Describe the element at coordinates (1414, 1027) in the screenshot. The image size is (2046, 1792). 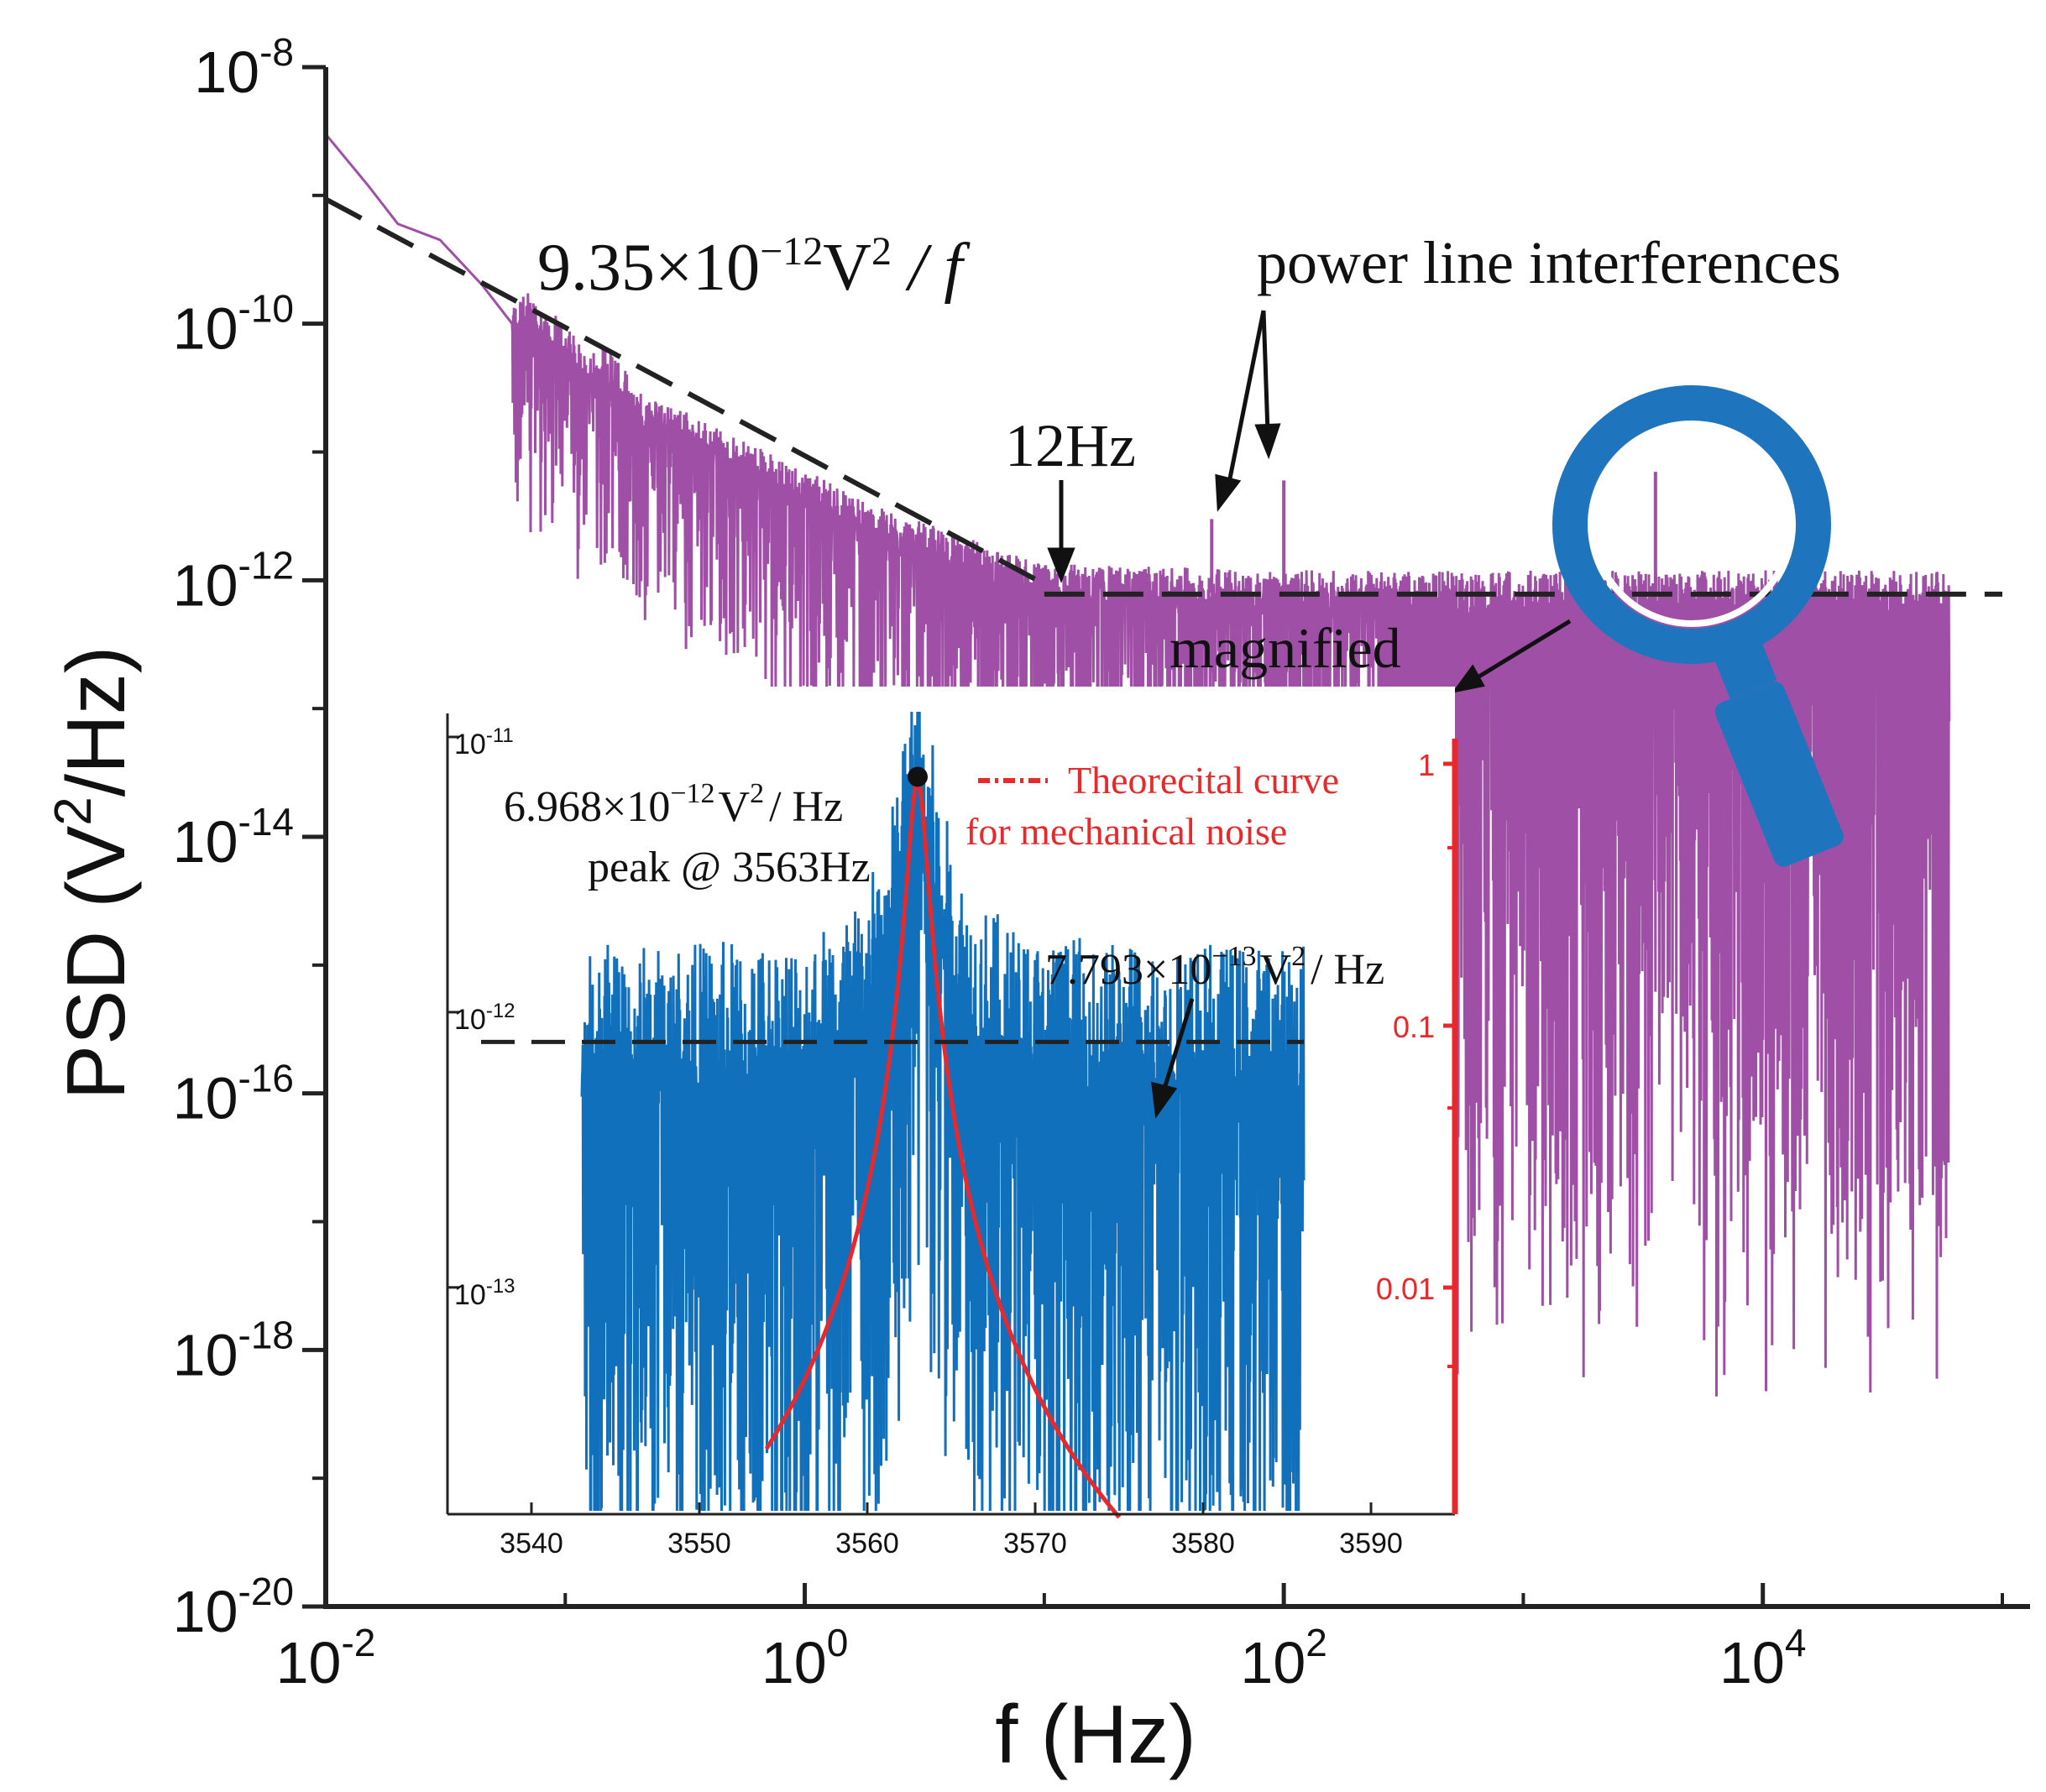
I see `inset-right-tick-label: 0.1` at that location.